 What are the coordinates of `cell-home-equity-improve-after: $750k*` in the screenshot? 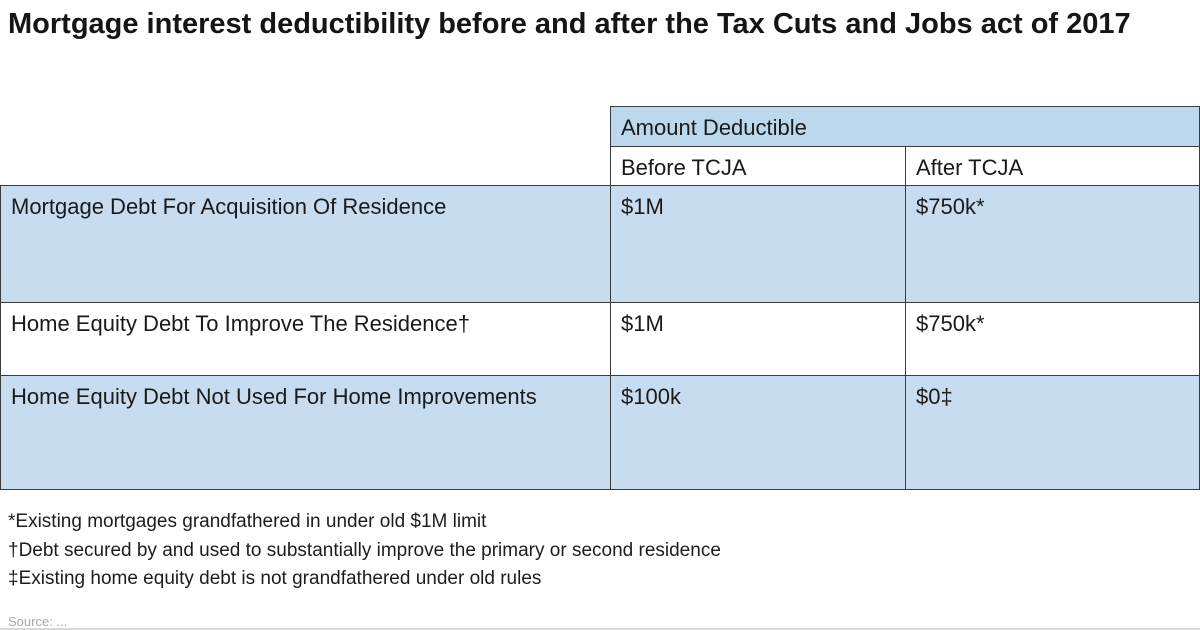 It's located at (1052, 339).